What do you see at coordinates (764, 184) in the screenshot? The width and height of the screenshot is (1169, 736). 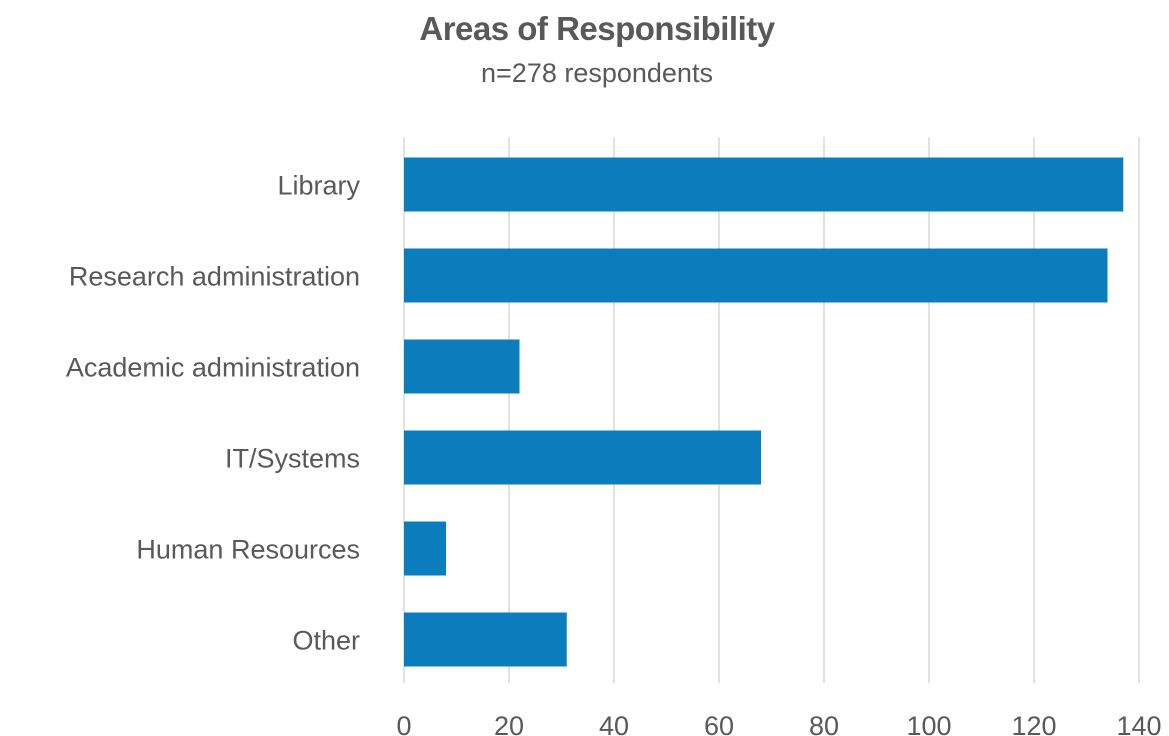 I see `bar-library` at bounding box center [764, 184].